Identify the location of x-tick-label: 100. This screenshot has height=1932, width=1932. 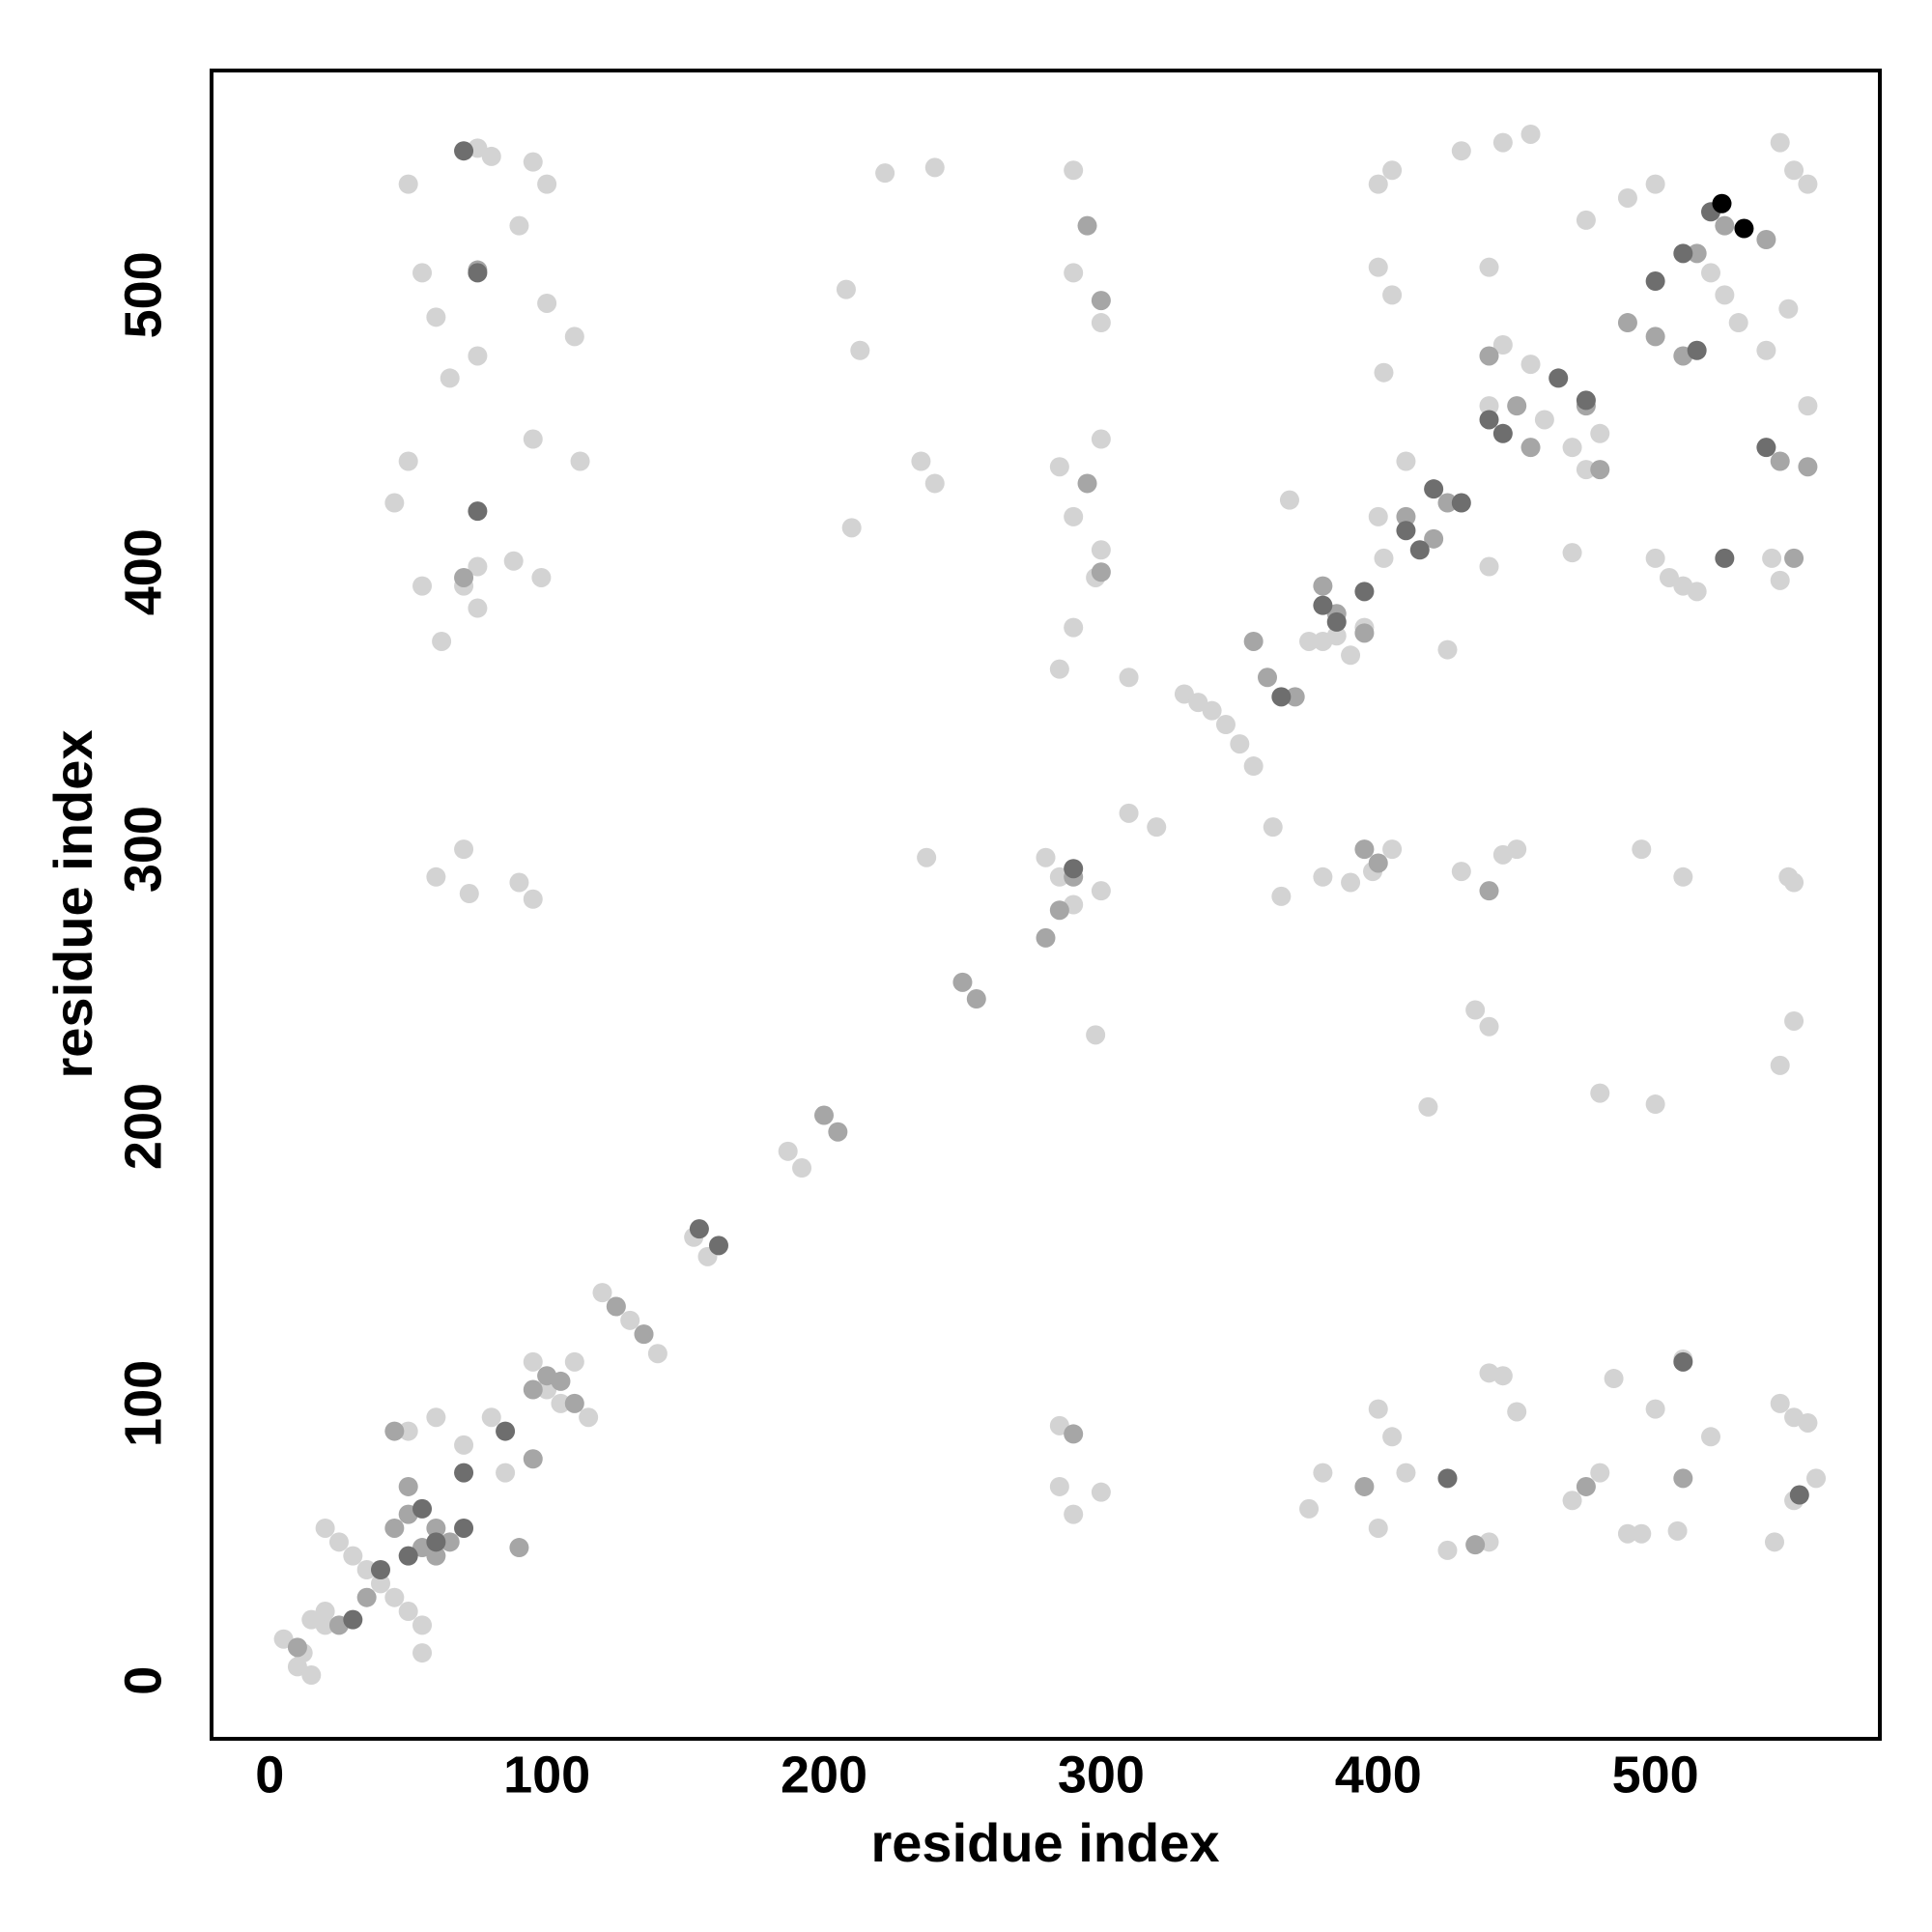
(546, 1775).